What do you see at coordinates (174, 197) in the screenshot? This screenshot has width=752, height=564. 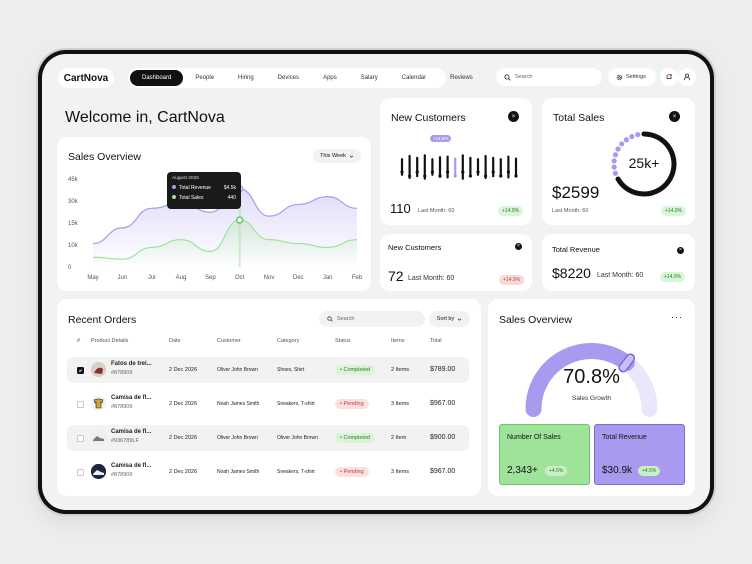 I see `tooltip-sales-dot` at bounding box center [174, 197].